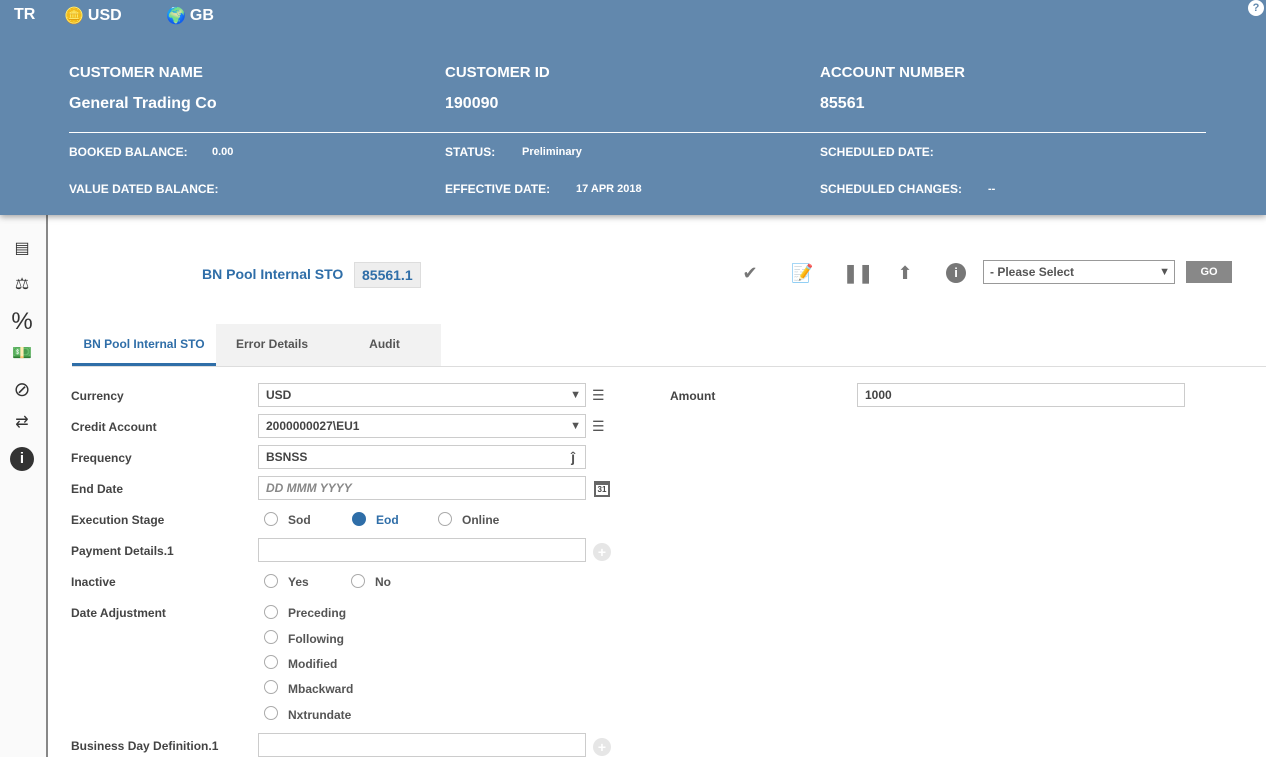  I want to click on sidebar: ▤ ⚖ % 💵 ⊘ ⇄ i, so click(24, 486).